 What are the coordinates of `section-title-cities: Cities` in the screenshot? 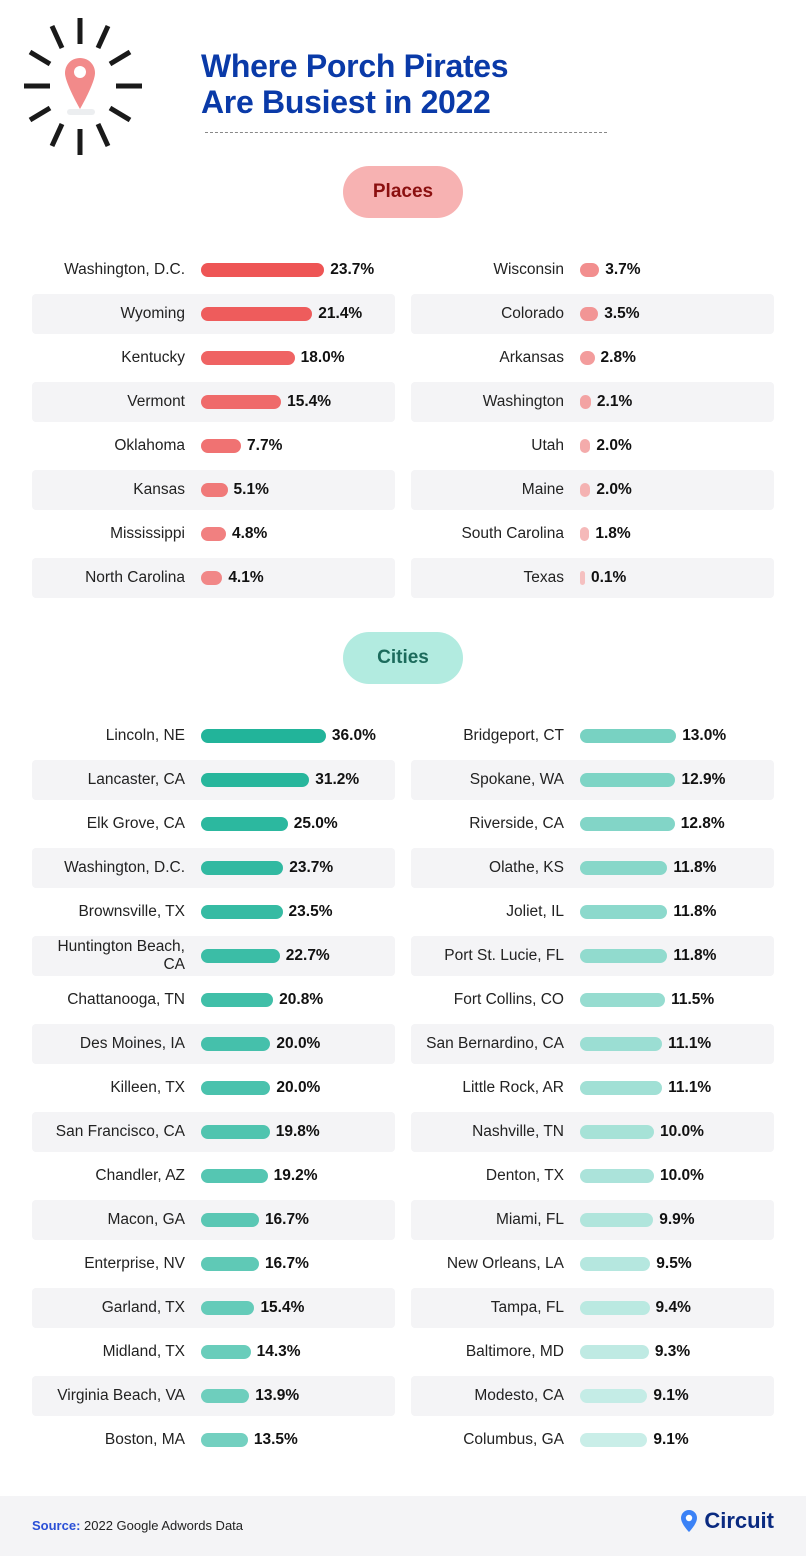 It's located at (403, 658).